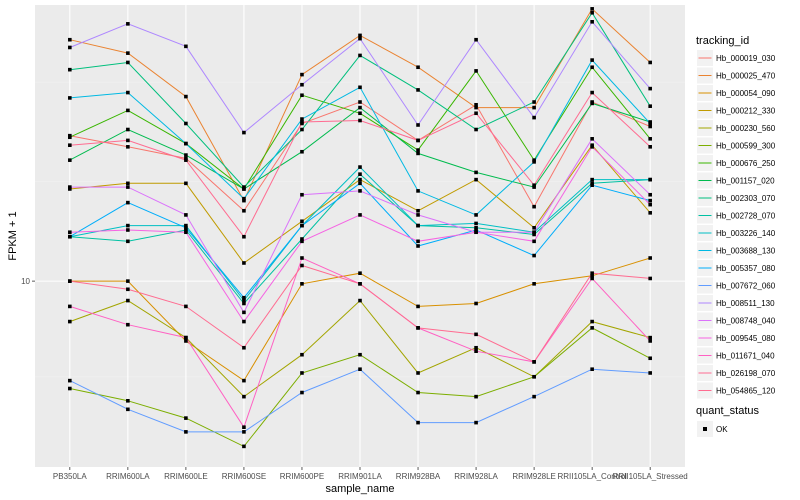  What do you see at coordinates (746, 216) in the screenshot?
I see `legend-label: Hb_002728_070` at bounding box center [746, 216].